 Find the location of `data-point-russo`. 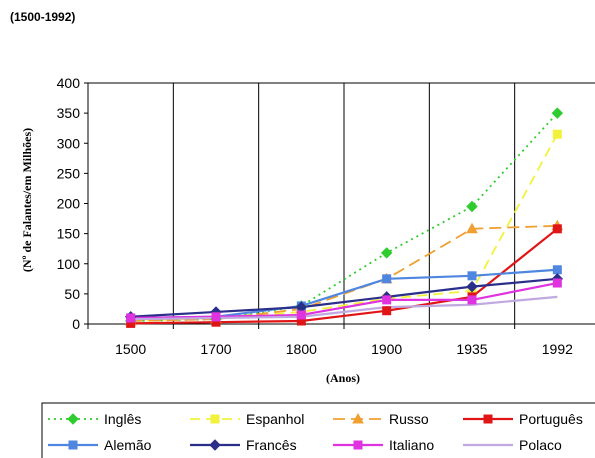

data-point-russo is located at coordinates (472, 228).